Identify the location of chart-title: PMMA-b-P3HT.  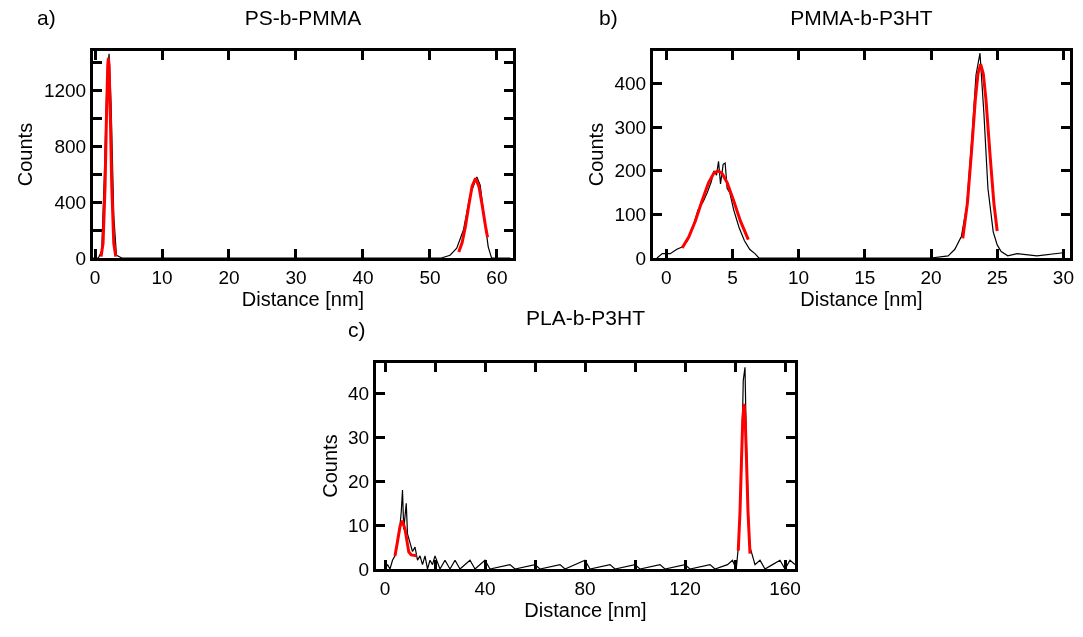
(861, 18).